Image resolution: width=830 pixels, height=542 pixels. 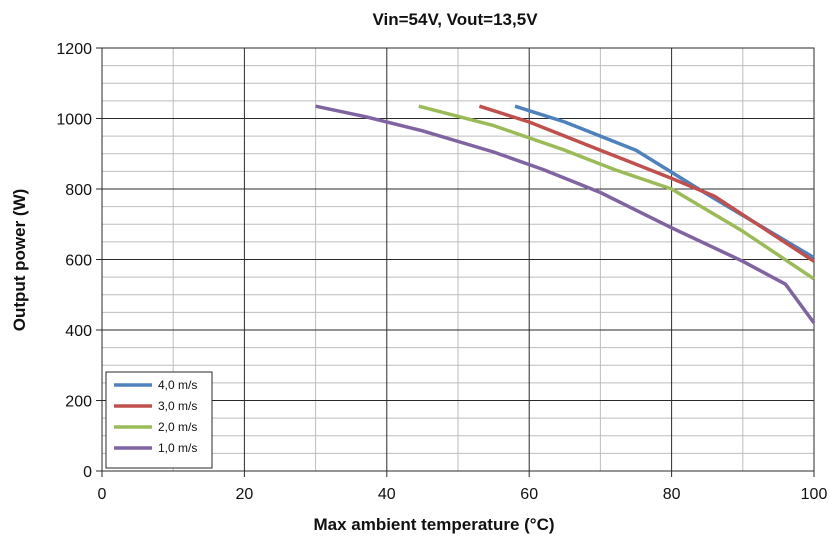 I want to click on y-tick-label: 200, so click(x=78, y=402).